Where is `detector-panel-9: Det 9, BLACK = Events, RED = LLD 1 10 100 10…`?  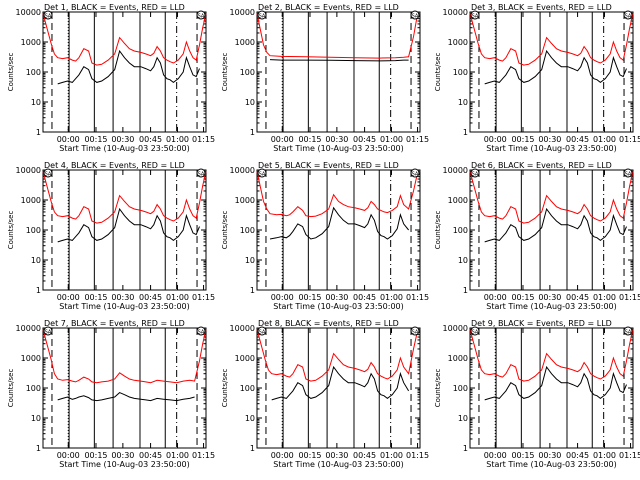
detector-panel-9: Det 9, BLACK = Events, RED = LLD 1 10 100 10… is located at coordinates (537, 394).